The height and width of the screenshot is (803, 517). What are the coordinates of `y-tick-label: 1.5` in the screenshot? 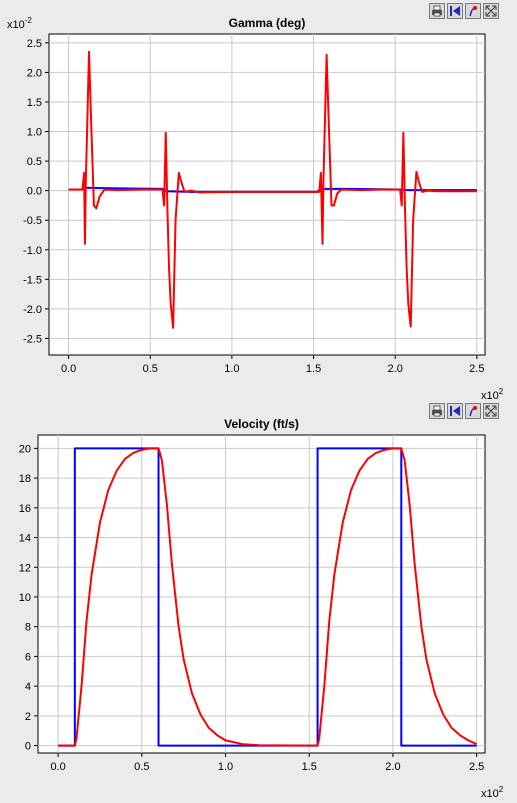 It's located at (34, 103).